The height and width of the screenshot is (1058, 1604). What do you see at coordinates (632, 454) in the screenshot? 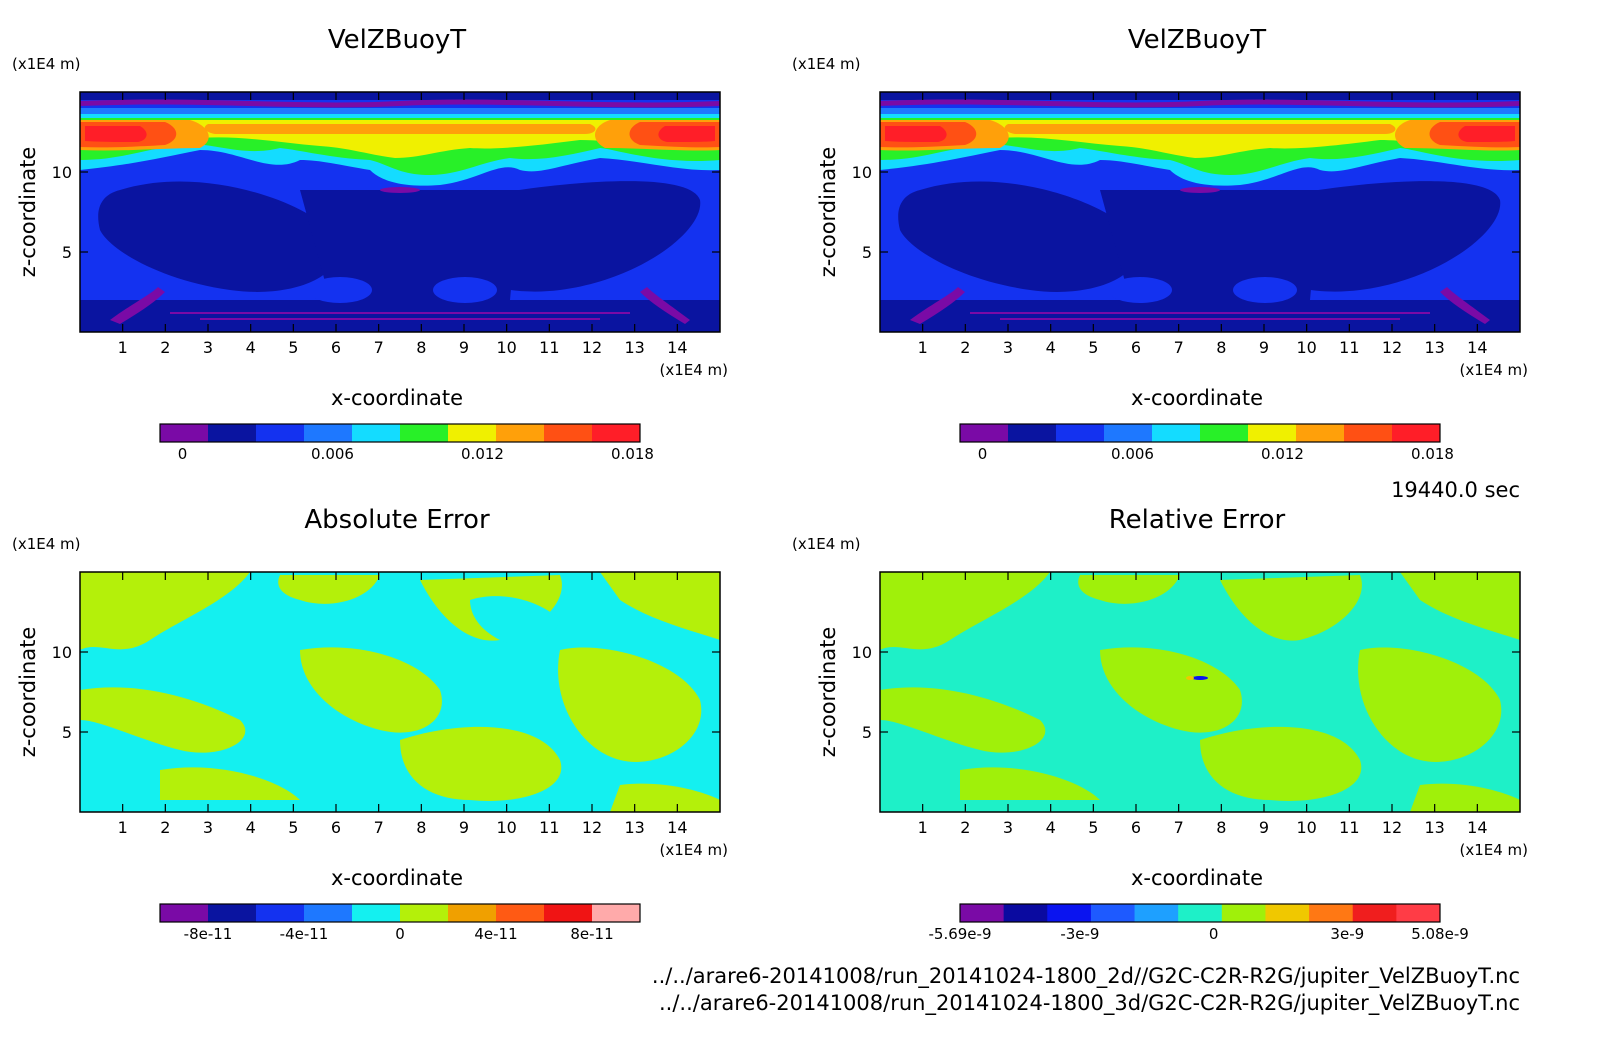
I see `colorbar-tick-label: 0.018` at bounding box center [632, 454].